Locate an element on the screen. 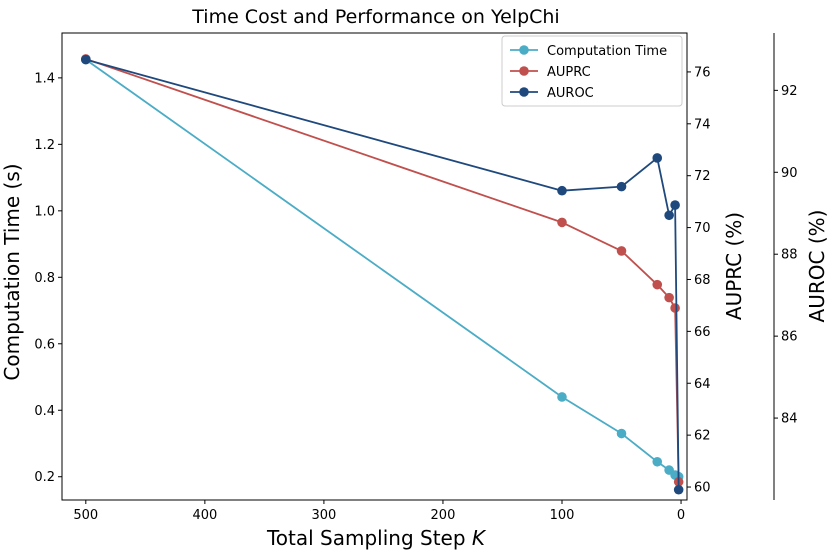 Image resolution: width=831 pixels, height=555 pixels. x-tick-label: 300 is located at coordinates (323, 515).